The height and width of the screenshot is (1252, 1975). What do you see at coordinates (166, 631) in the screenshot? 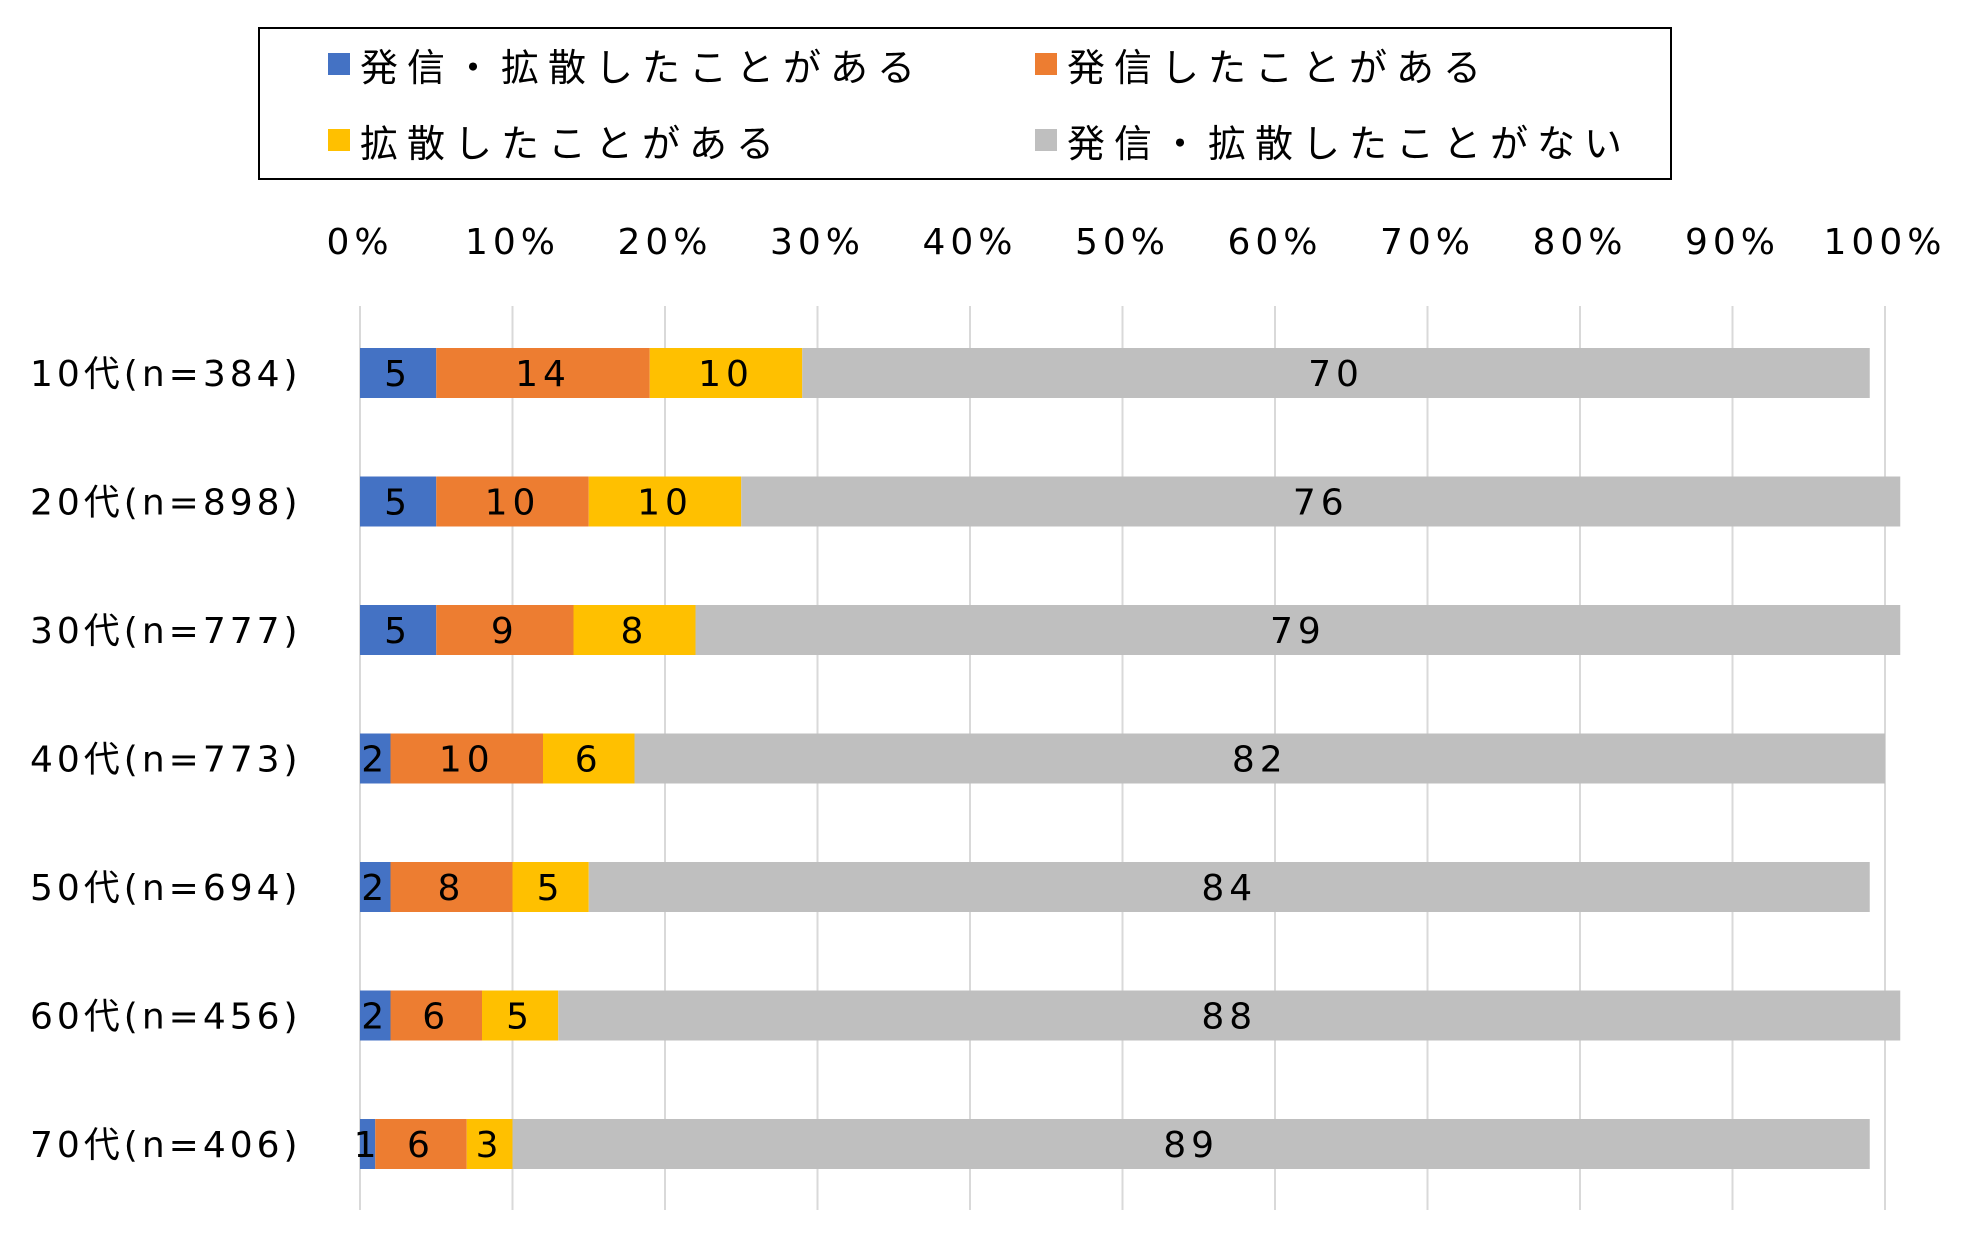
I see `category-label: 30代(n=777)` at bounding box center [166, 631].